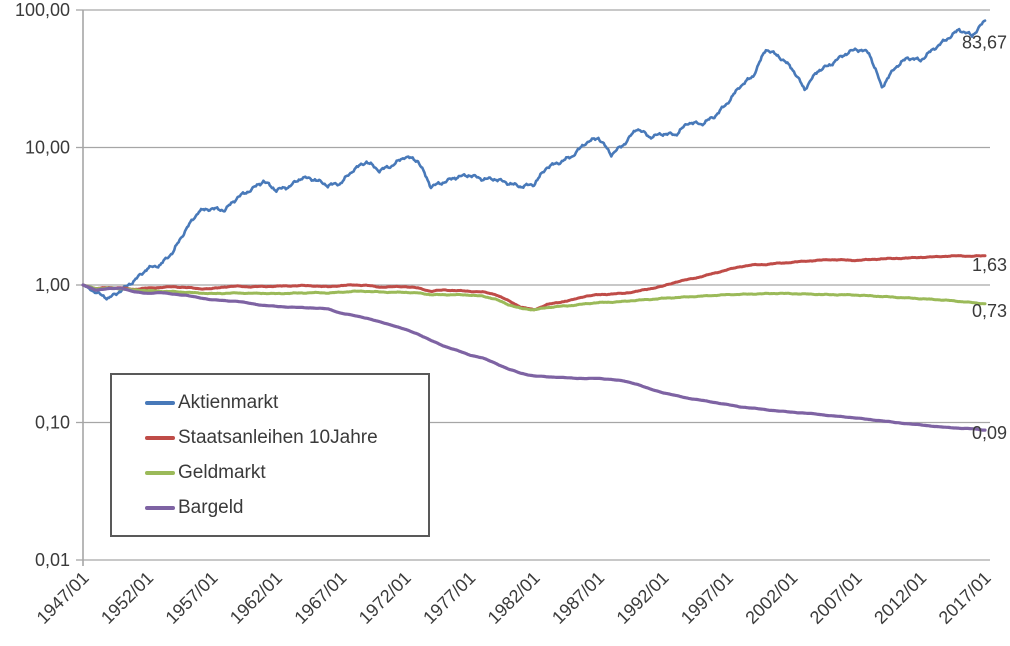 This screenshot has width=1010, height=646. I want to click on y-axis-label: 0,10, so click(52, 423).